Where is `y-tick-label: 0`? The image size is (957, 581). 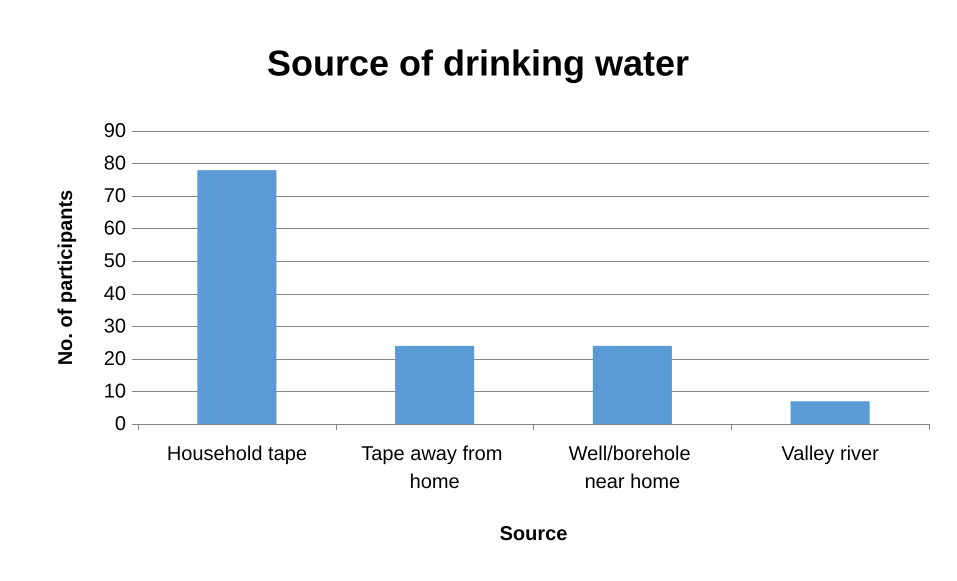 y-tick-label: 0 is located at coordinates (120, 424).